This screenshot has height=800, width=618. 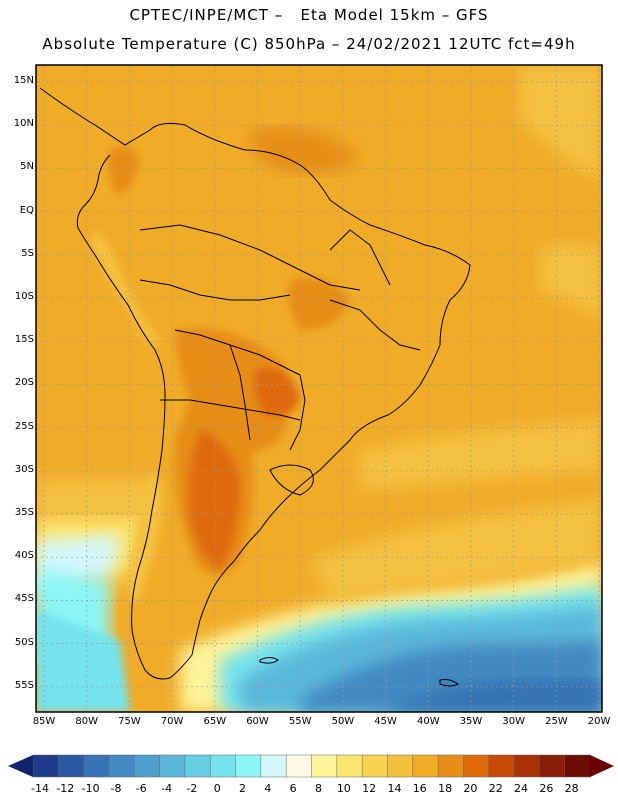 I want to click on lon-label: 60W, so click(x=257, y=721).